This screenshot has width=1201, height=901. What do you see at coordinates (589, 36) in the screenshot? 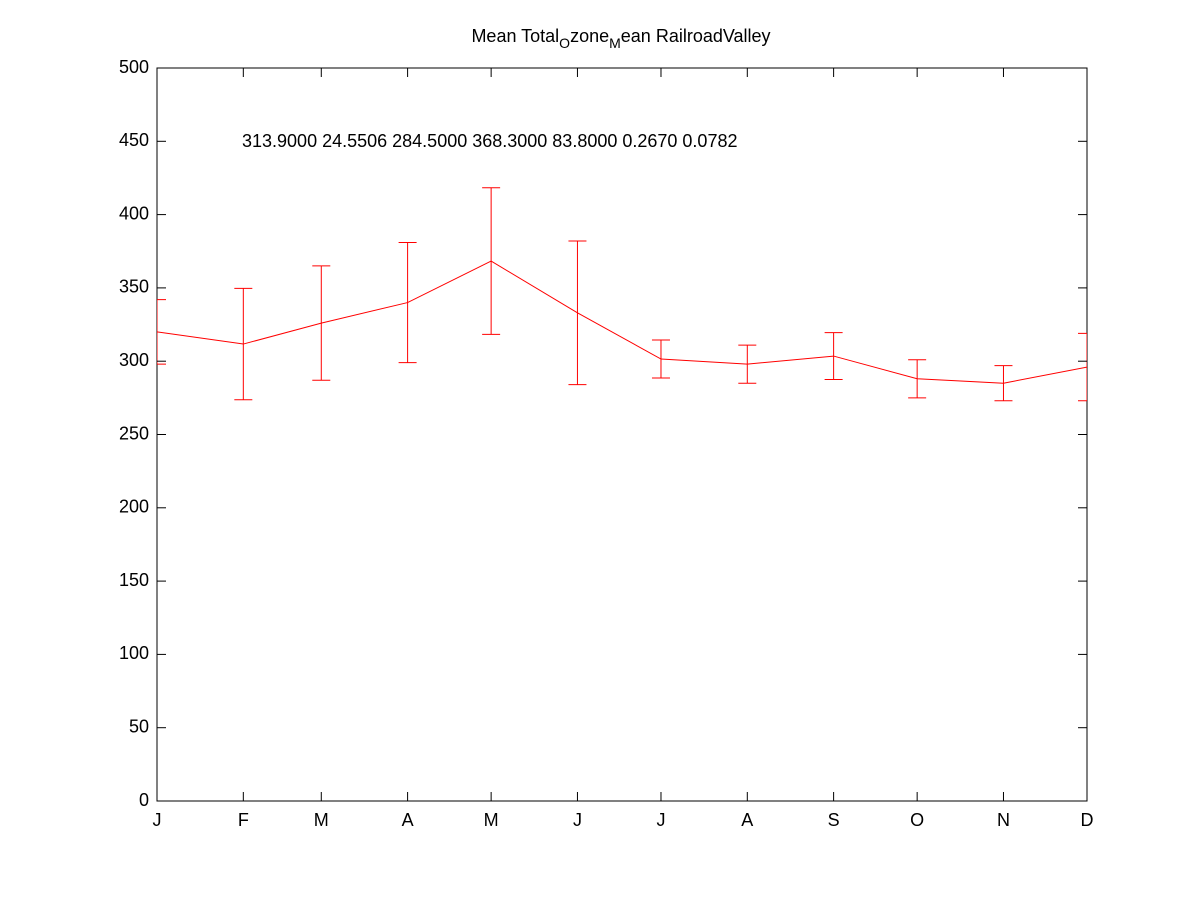
I see `title-part: zone` at bounding box center [589, 36].